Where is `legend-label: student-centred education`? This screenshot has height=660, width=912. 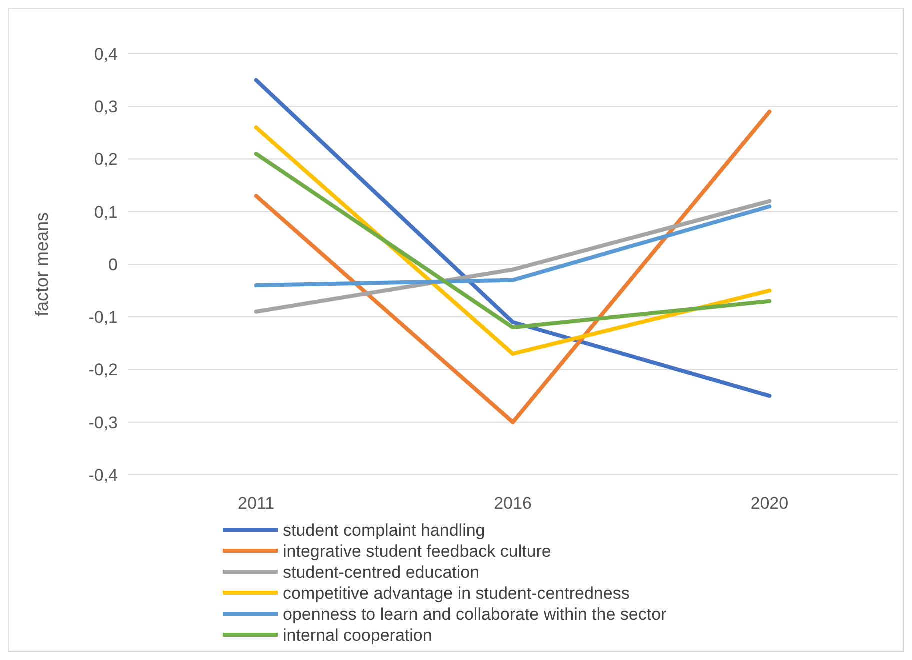 legend-label: student-centred education is located at coordinates (381, 572).